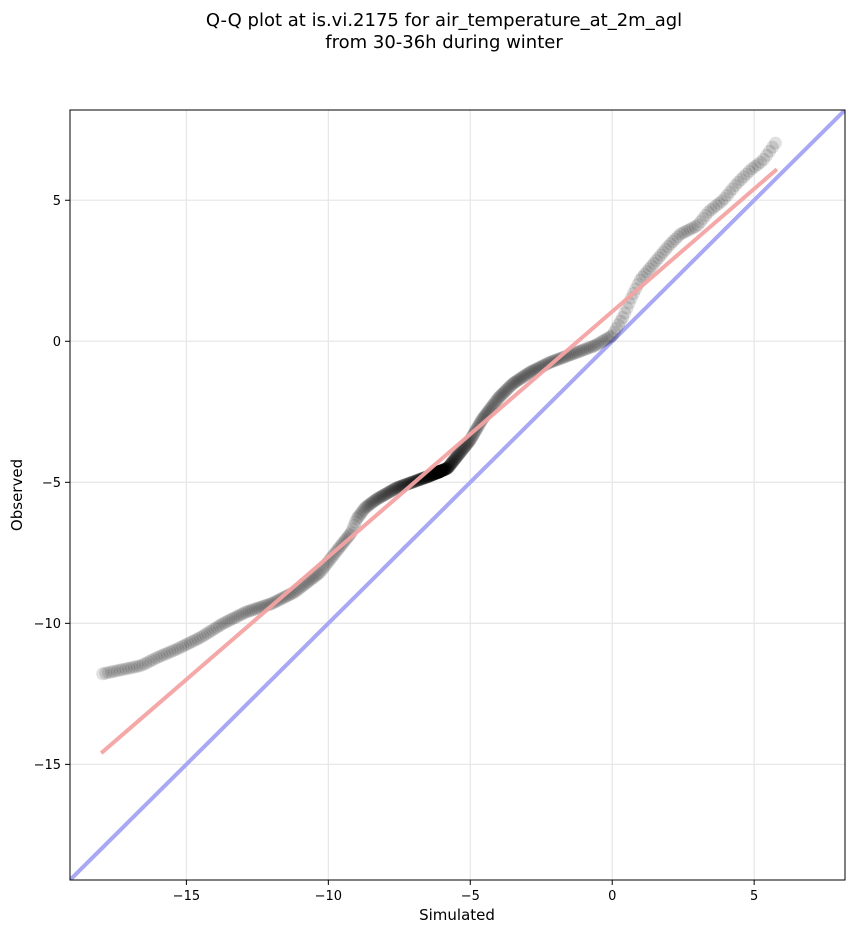  I want to click on y-tick-label: 5, so click(57, 201).